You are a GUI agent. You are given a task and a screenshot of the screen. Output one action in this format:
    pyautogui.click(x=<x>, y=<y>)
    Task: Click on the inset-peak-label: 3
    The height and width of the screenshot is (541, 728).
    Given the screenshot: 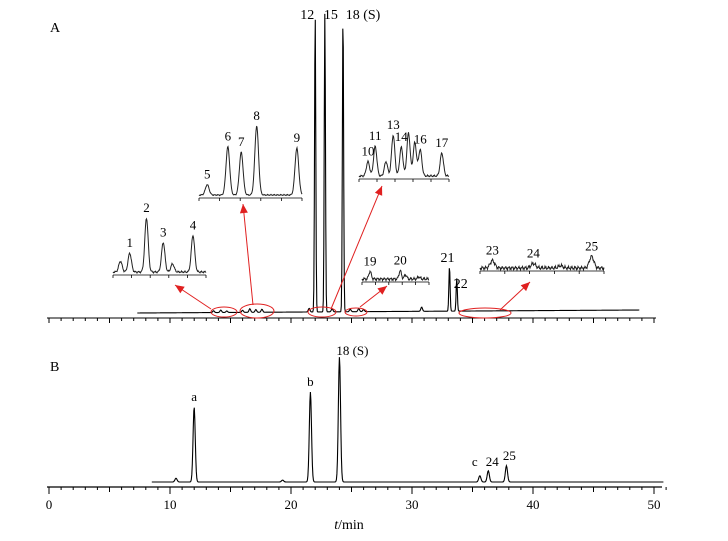 What is the action you would take?
    pyautogui.click(x=163, y=231)
    